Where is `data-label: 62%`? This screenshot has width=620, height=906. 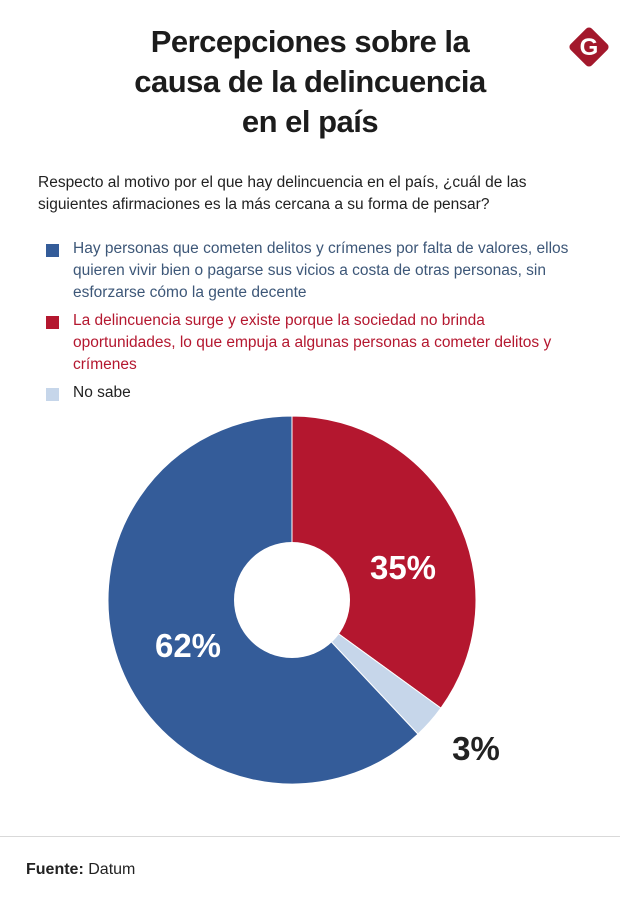
data-label: 62% is located at coordinates (188, 645).